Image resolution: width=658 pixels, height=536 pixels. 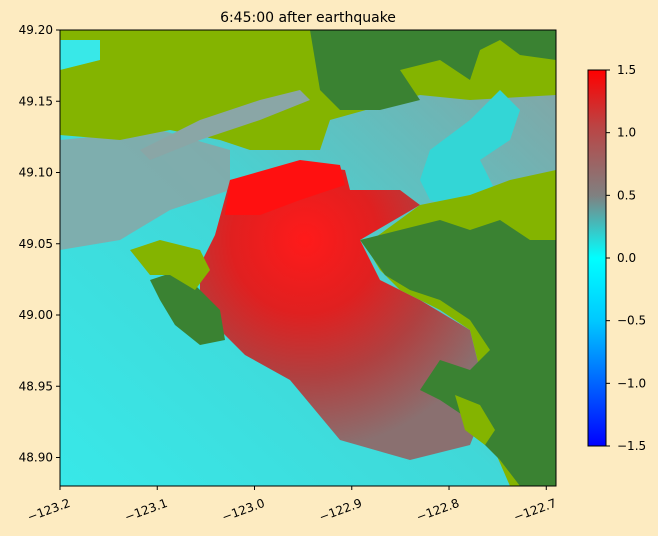 I want to click on x-tick-label: −122.7, so click(x=535, y=510).